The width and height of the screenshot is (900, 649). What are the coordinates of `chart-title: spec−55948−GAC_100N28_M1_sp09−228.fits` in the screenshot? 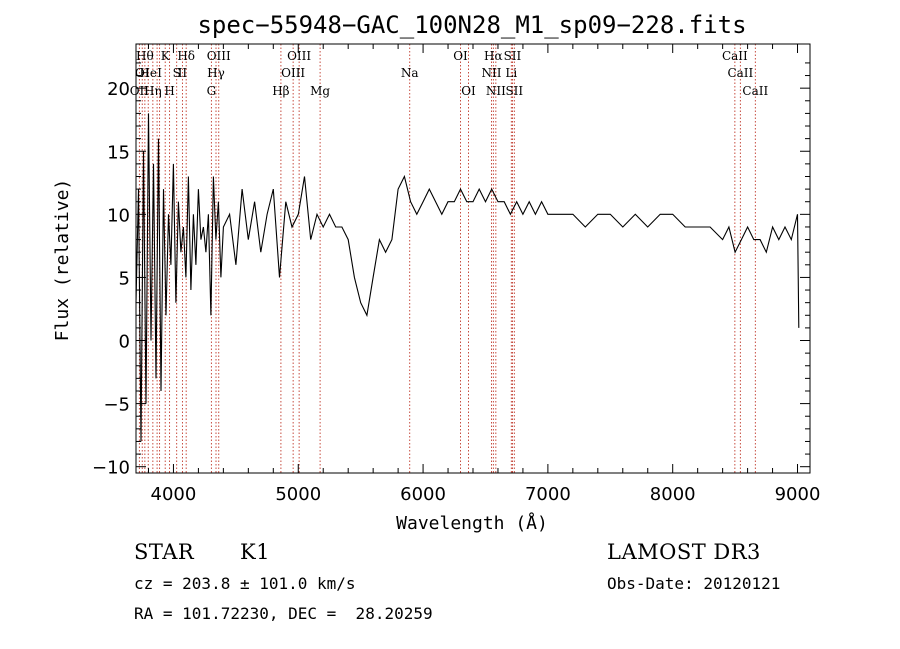 It's located at (471, 25).